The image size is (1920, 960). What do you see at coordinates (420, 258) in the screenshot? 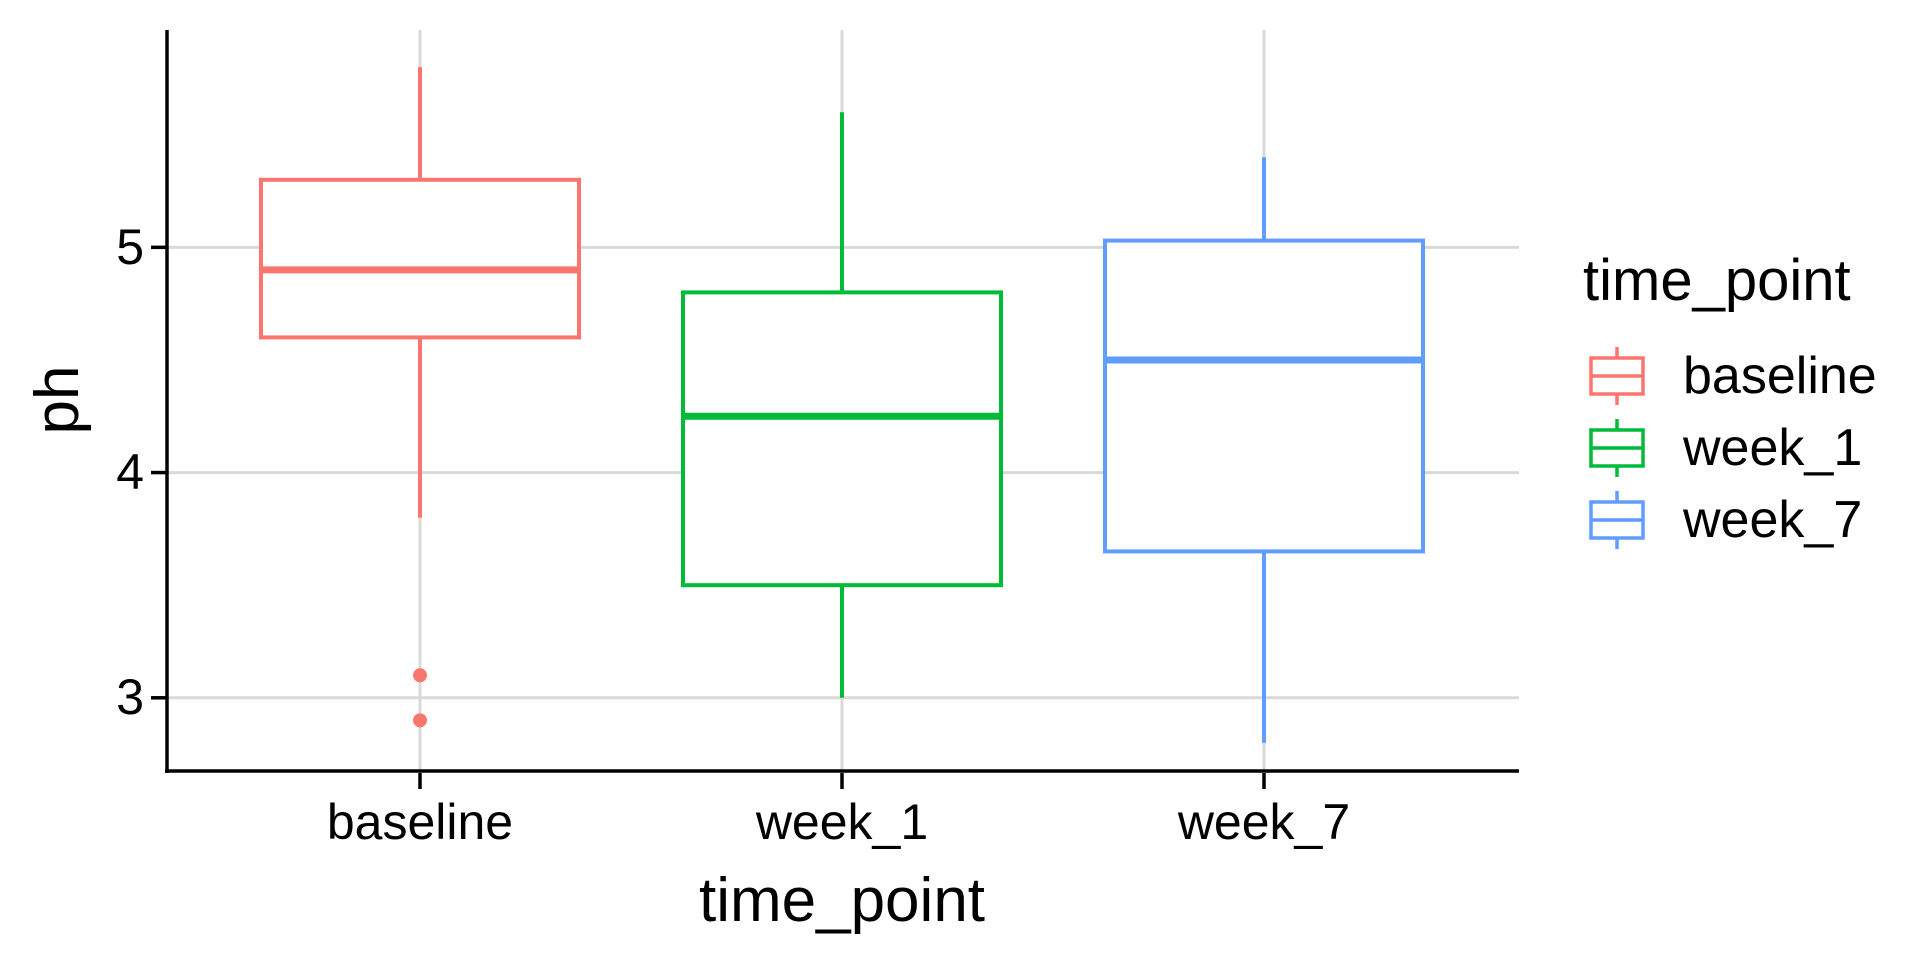
I see `box-baseline` at bounding box center [420, 258].